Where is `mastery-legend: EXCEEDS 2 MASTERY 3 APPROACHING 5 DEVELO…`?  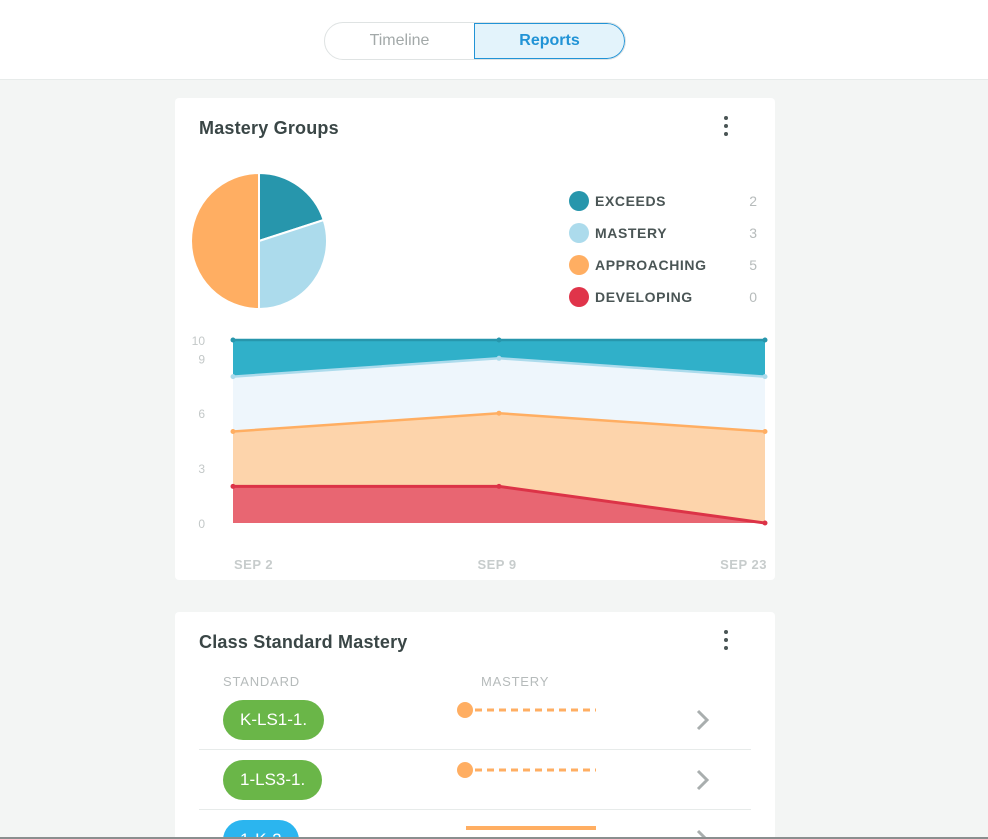 mastery-legend: EXCEEDS 2 MASTERY 3 APPROACHING 5 DEVELO… is located at coordinates (664, 249).